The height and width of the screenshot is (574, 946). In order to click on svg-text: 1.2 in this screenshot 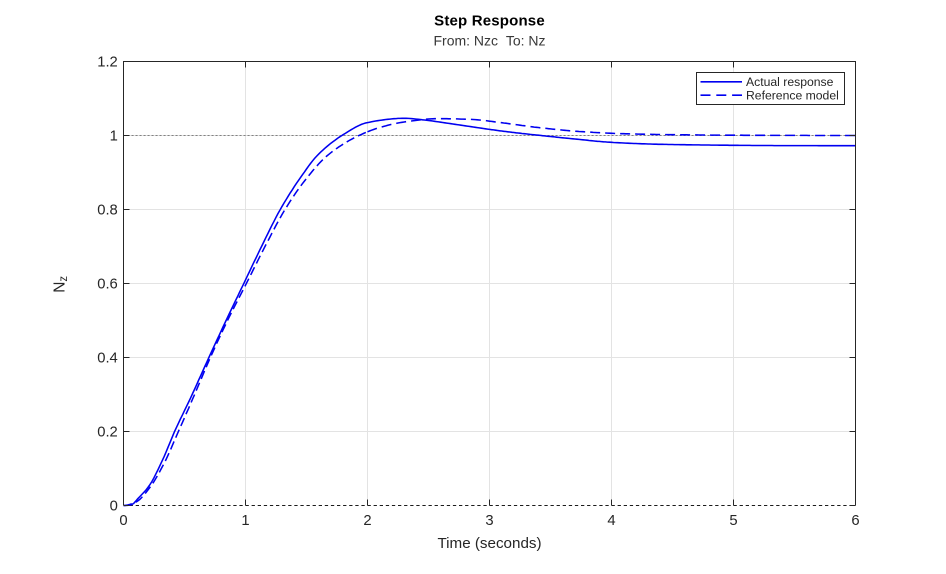, I will do `click(107, 63)`.